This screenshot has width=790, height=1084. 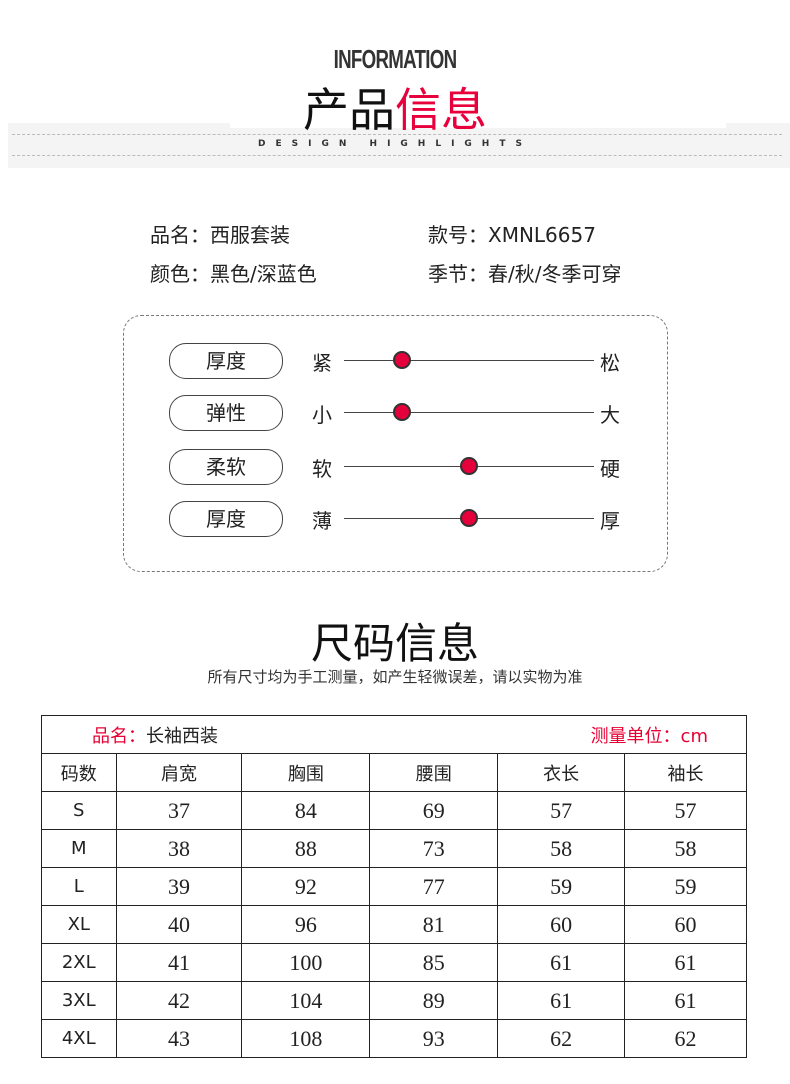 I want to click on measure-cell: 104, so click(x=306, y=1000).